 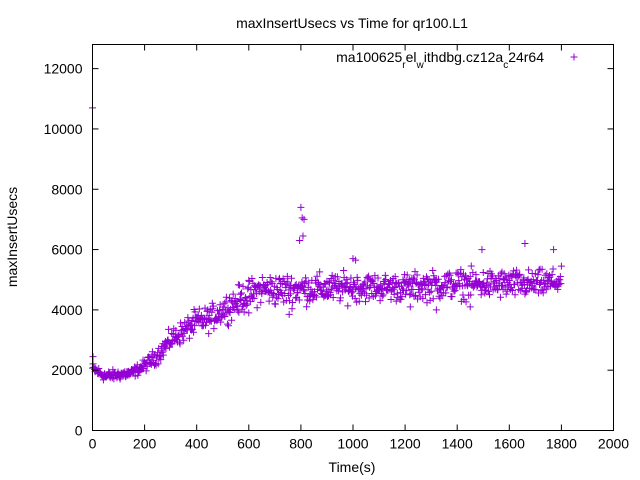 I want to click on x-tick-label: 1400, so click(x=457, y=444).